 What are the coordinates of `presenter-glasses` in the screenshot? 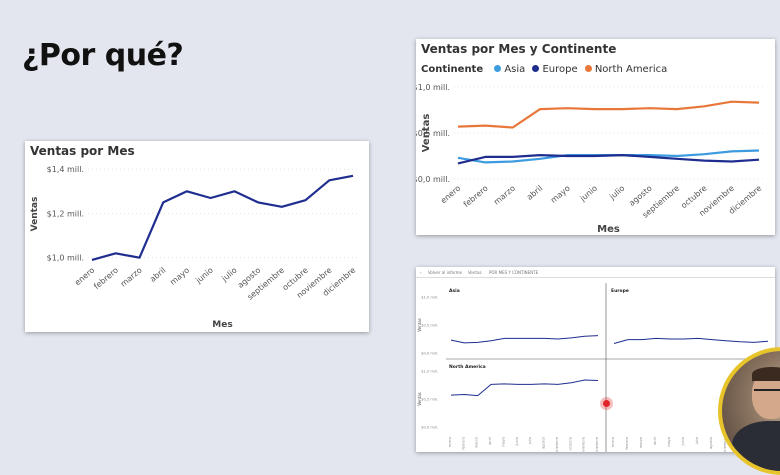 It's located at (767, 393).